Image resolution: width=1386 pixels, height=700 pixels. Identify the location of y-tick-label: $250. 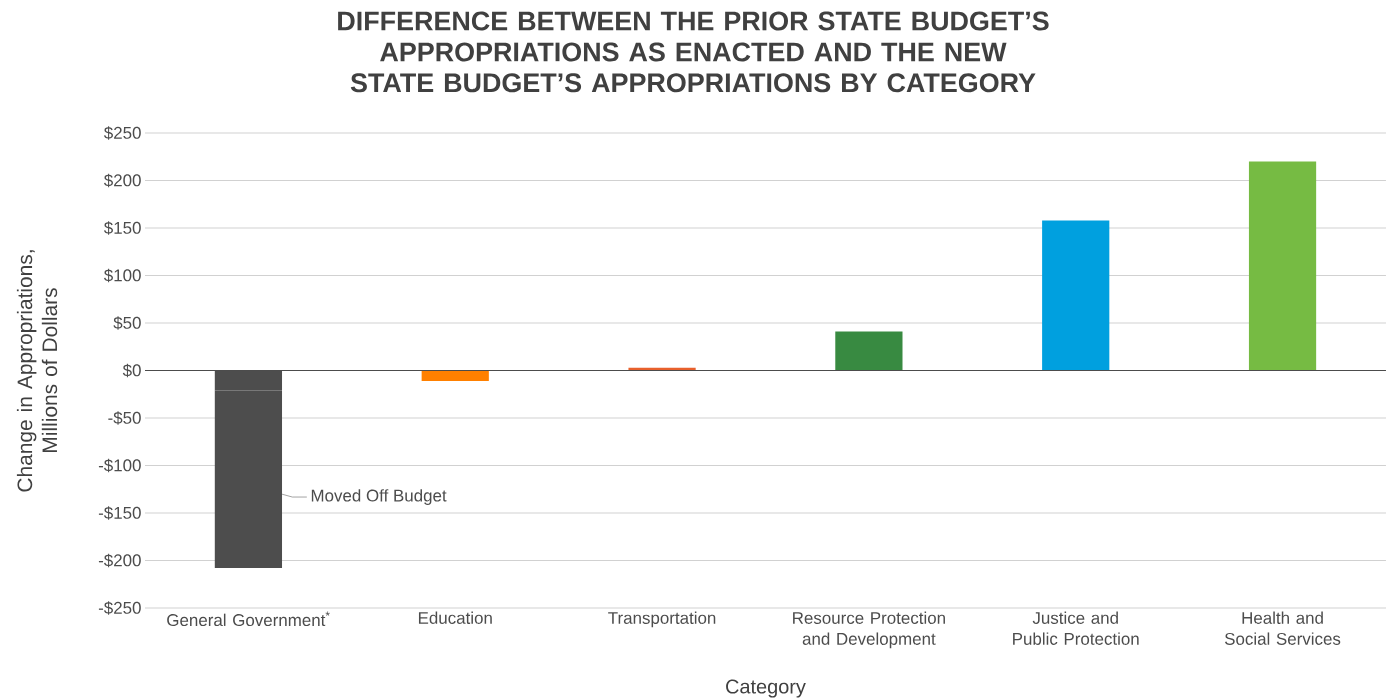
(122, 133).